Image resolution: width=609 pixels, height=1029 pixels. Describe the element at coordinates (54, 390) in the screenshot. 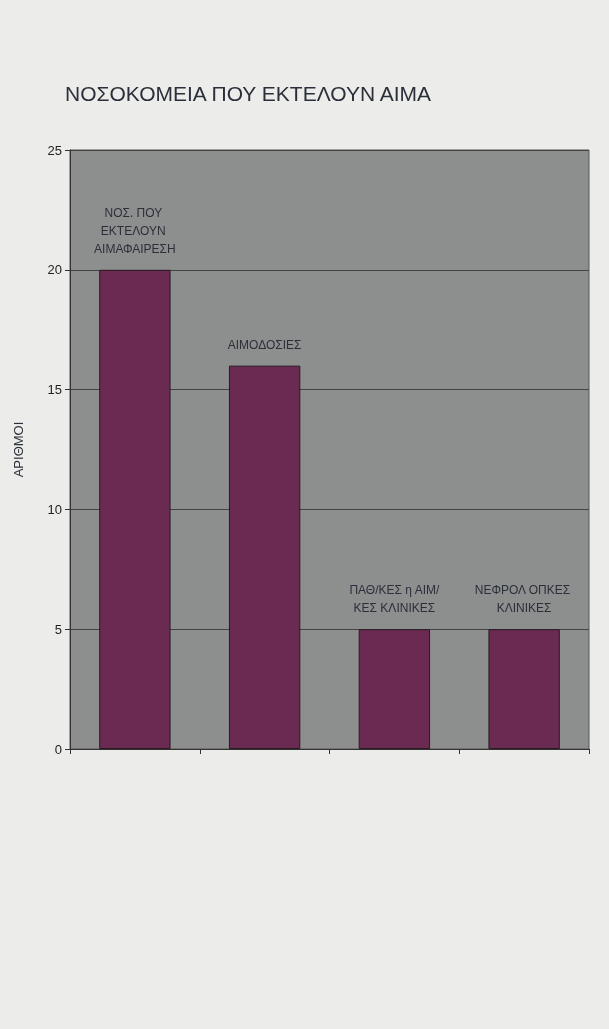

I see `y-tick-label: 15` at that location.